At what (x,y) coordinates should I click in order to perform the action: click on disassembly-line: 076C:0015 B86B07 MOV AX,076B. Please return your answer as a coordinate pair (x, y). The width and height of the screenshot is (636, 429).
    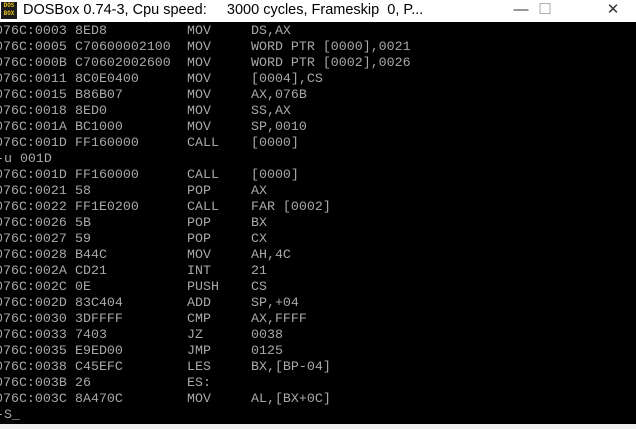
    Looking at the image, I should click on (318, 95).